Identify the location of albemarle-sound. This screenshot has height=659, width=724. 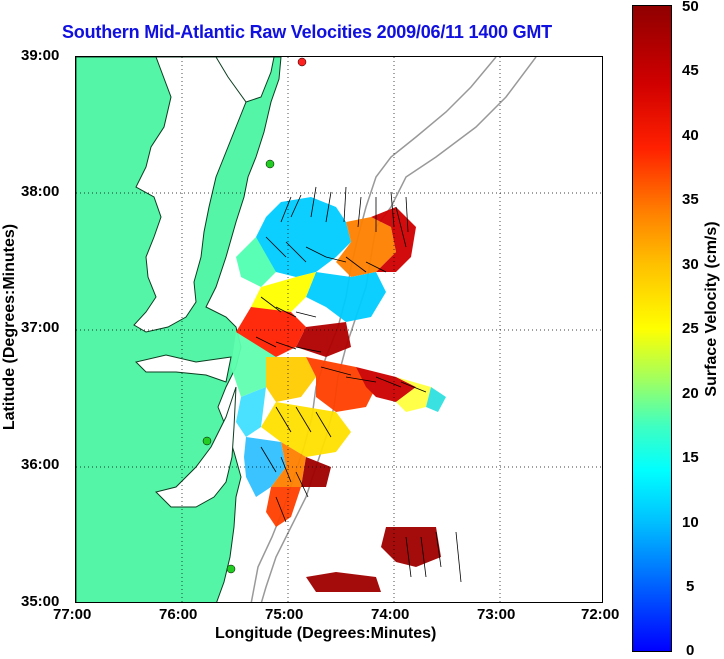
(183, 368).